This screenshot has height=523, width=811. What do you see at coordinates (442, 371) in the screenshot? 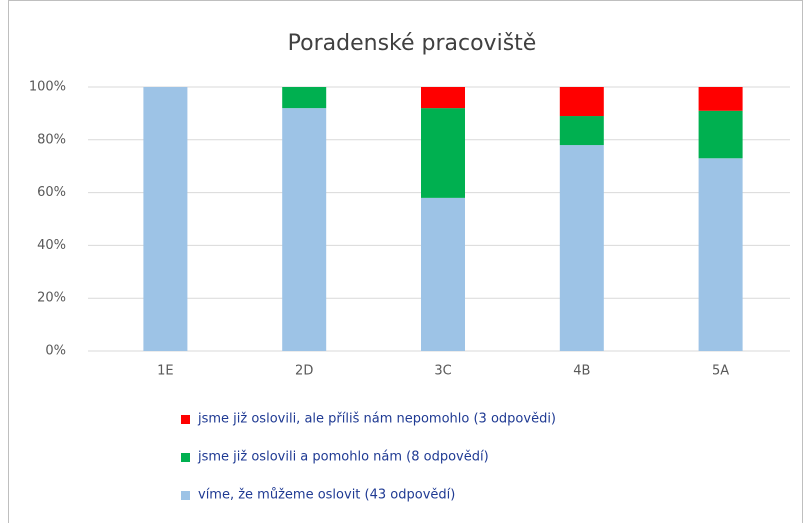
I see `x-tick-label: 3C` at bounding box center [442, 371].